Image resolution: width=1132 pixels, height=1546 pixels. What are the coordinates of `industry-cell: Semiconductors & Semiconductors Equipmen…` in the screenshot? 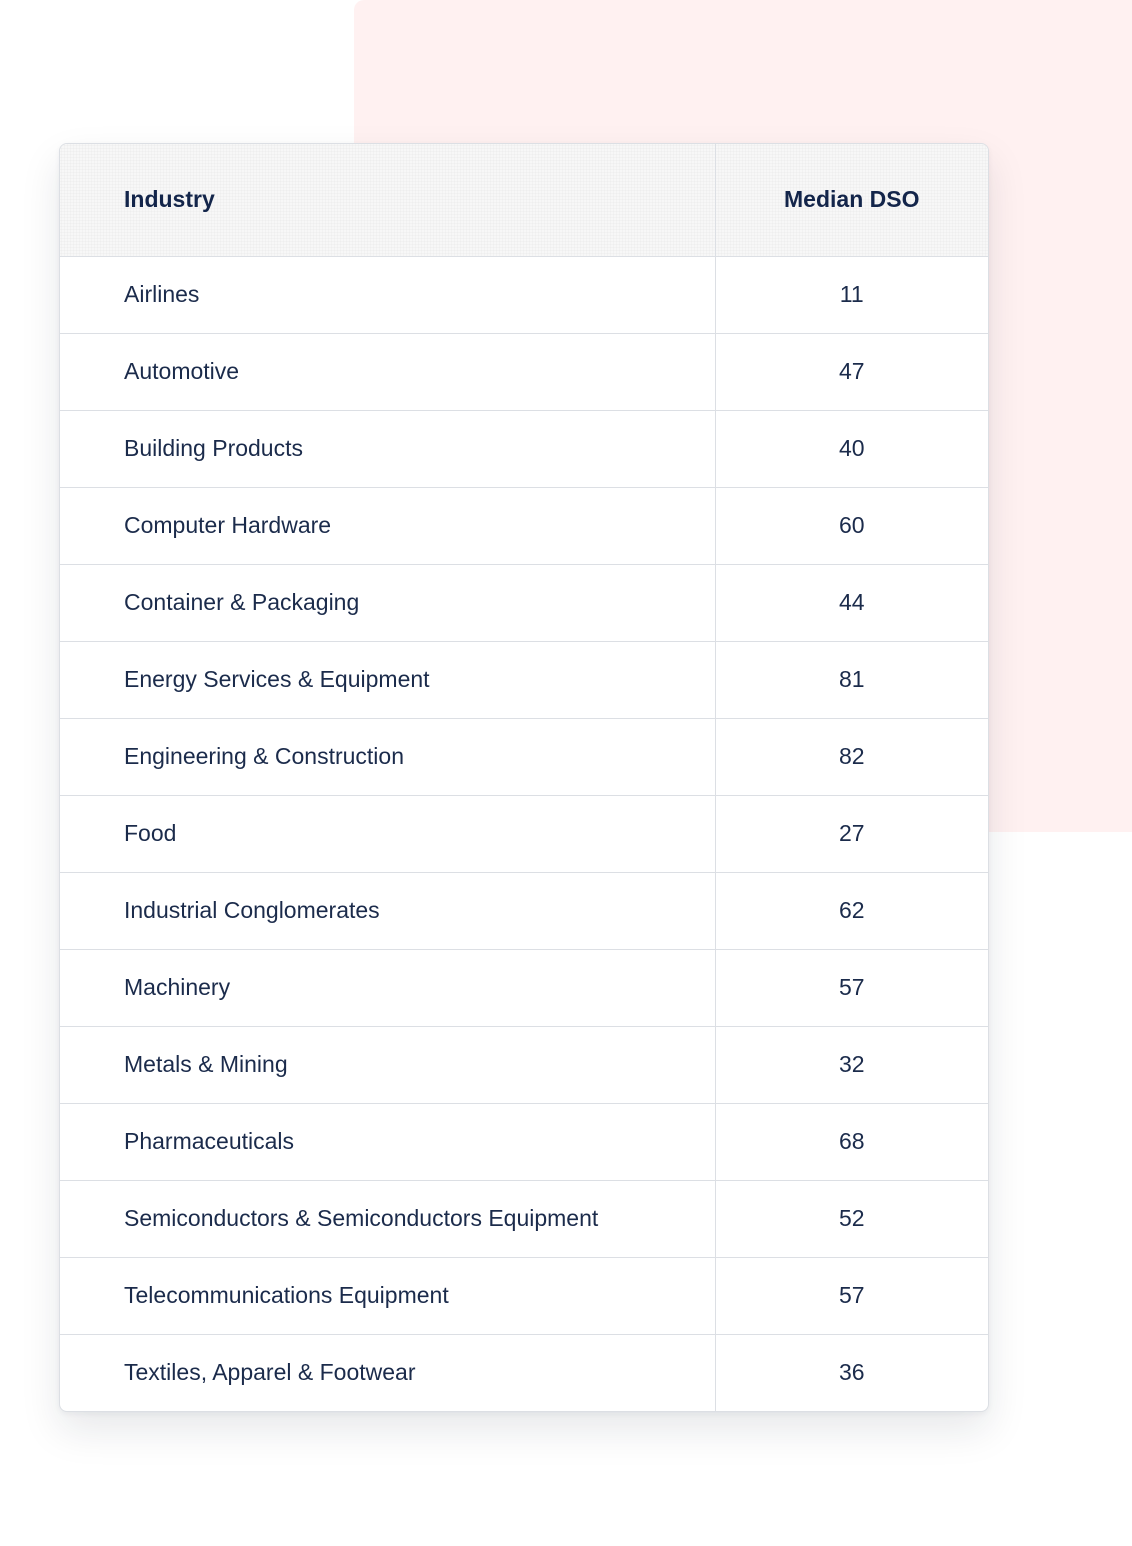 It's located at (388, 1219).